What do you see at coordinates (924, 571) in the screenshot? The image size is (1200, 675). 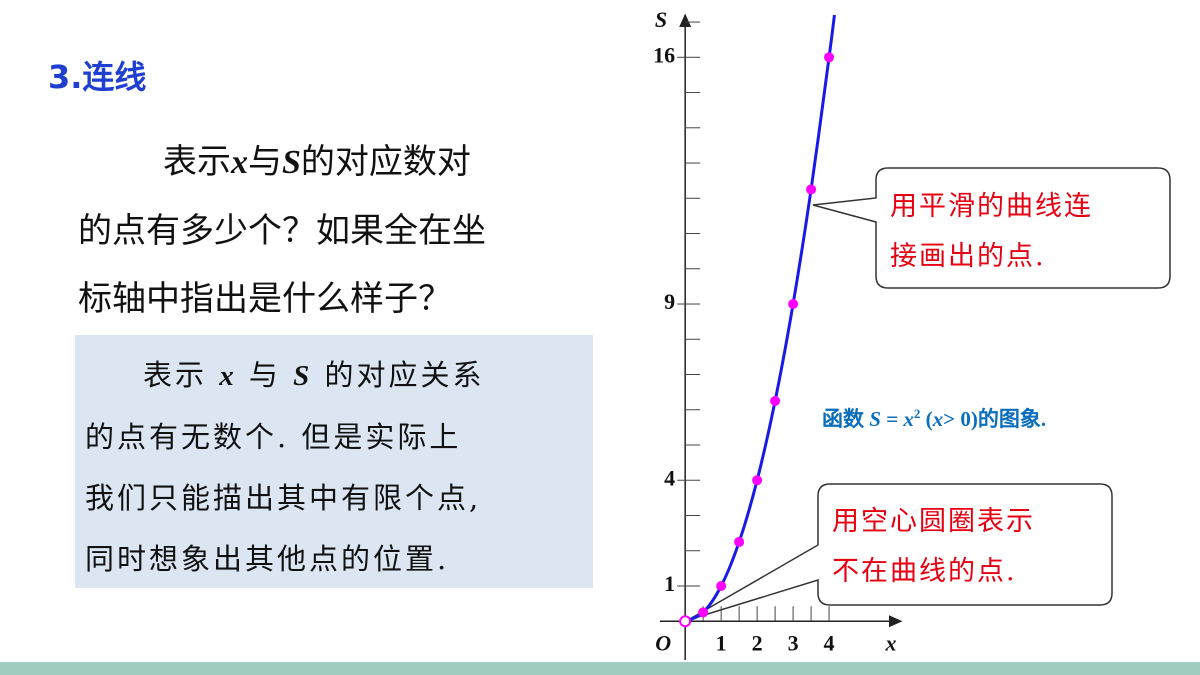 I see `text-line: 不在曲线的点.` at bounding box center [924, 571].